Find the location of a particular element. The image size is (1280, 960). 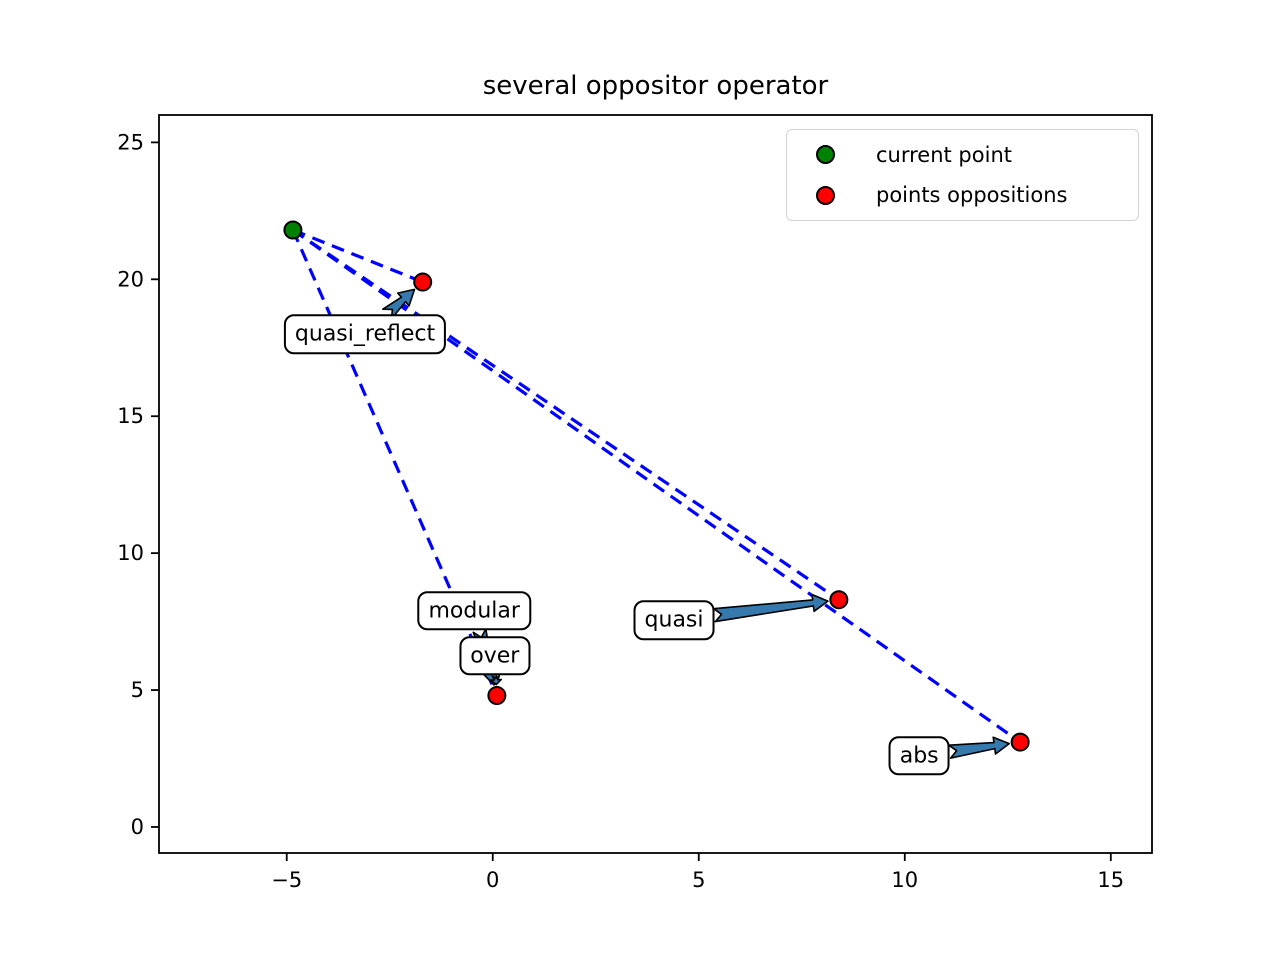

x-tick-label: 15 is located at coordinates (1110, 880).